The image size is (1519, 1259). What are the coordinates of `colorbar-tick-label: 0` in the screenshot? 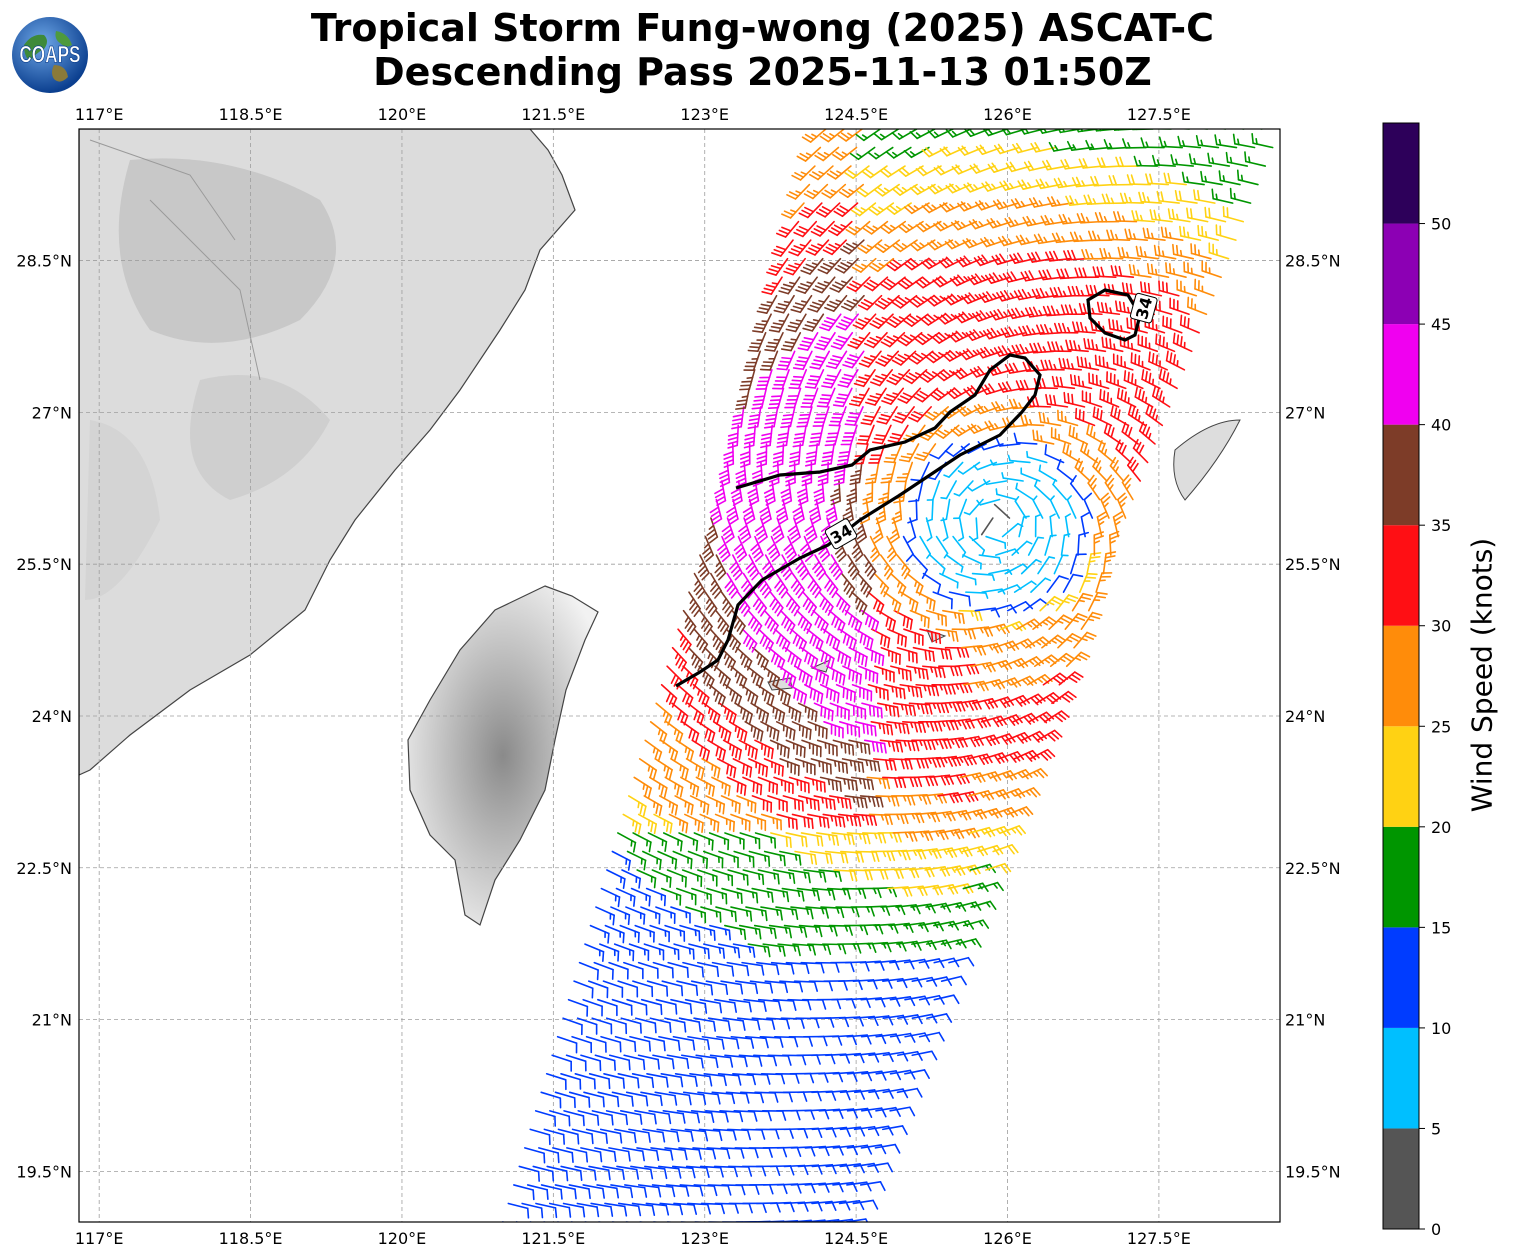 It's located at (1436, 1229).